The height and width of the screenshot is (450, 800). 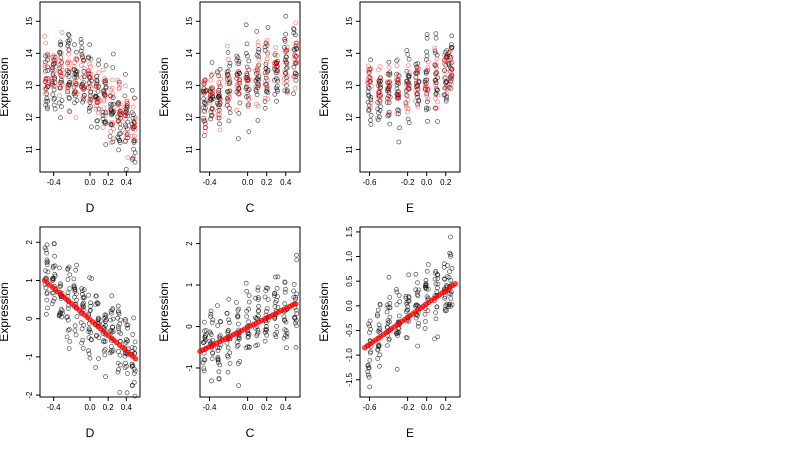 What do you see at coordinates (29, 395) in the screenshot?
I see `y-tick-label: -2` at bounding box center [29, 395].